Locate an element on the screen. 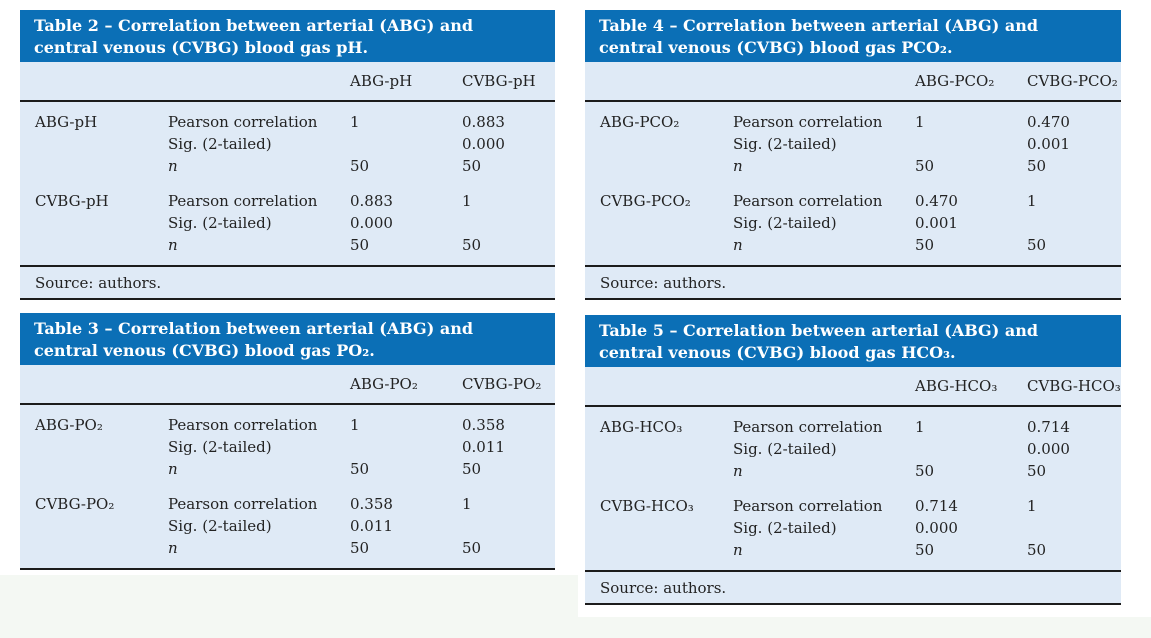 The height and width of the screenshot is (638, 1151). value-cell: 0.714 is located at coordinates (1048, 427).